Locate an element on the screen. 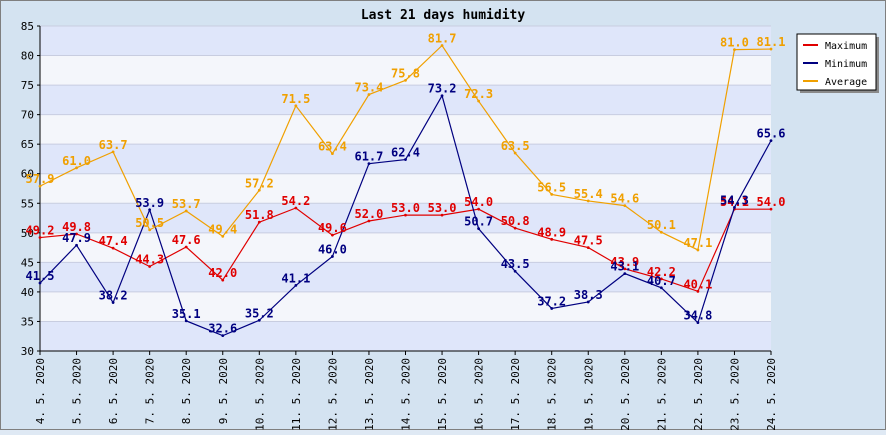  y-tick-label: 35 is located at coordinates (27, 321).